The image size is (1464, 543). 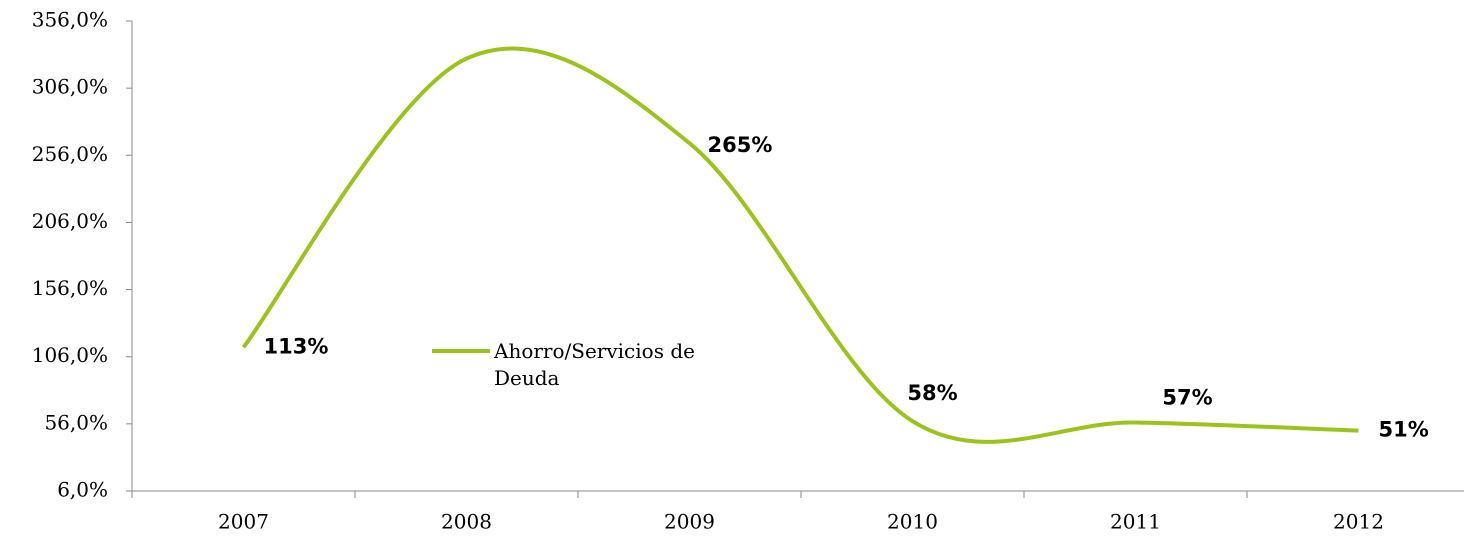 What do you see at coordinates (466, 522) in the screenshot?
I see `x-tick-label: 2008` at bounding box center [466, 522].